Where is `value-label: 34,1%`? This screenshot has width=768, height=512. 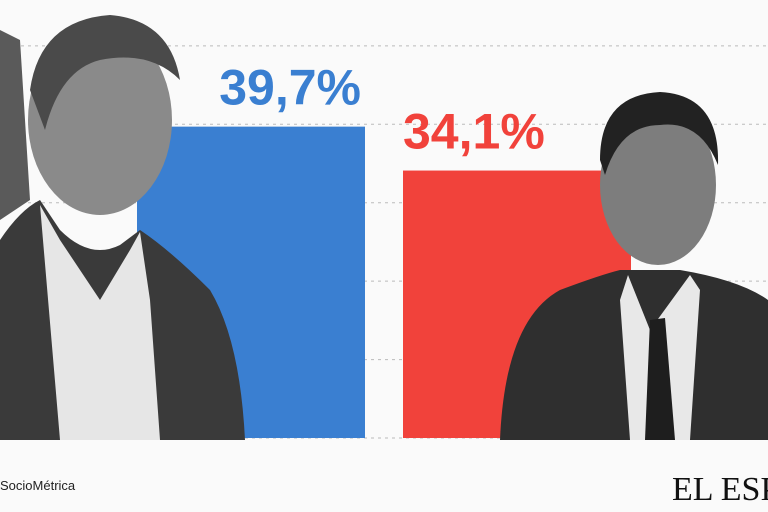
value-label: 34,1% is located at coordinates (474, 132).